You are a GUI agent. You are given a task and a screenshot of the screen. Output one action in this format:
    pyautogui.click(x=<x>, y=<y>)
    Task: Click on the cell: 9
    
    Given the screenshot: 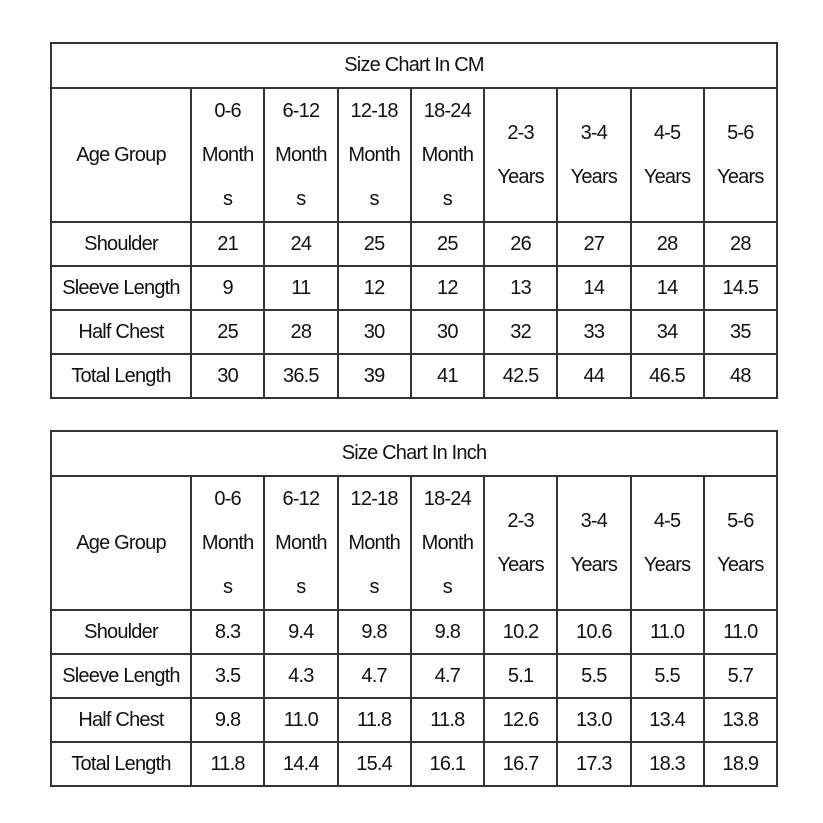 What is the action you would take?
    pyautogui.click(x=227, y=288)
    